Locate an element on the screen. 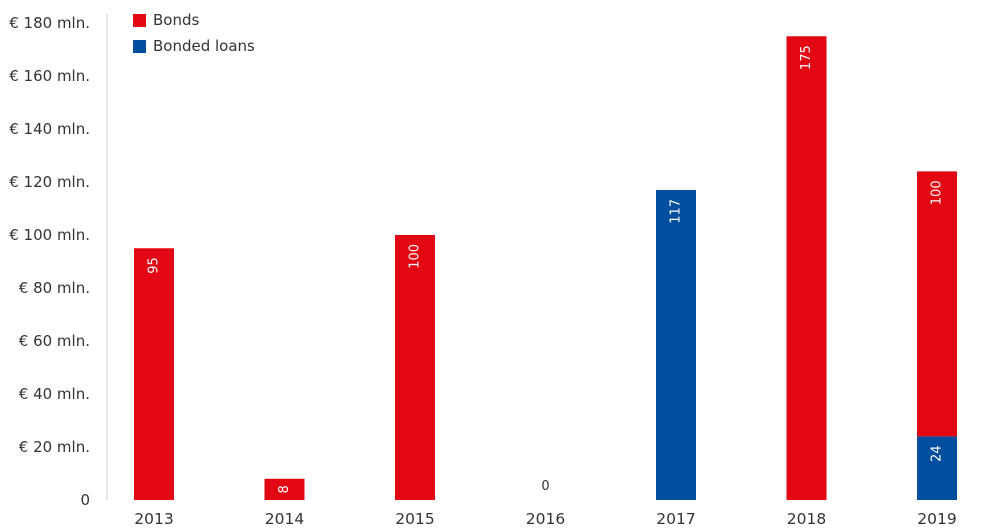  legend-label: Bonds is located at coordinates (176, 20).